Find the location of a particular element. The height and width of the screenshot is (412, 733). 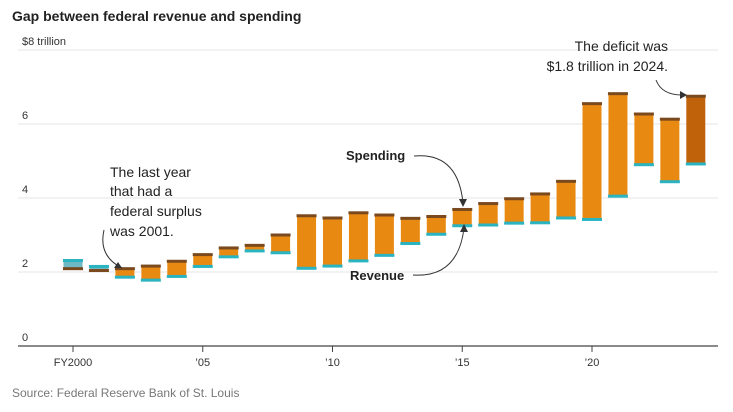

spending-cap-2015 is located at coordinates (462, 209).